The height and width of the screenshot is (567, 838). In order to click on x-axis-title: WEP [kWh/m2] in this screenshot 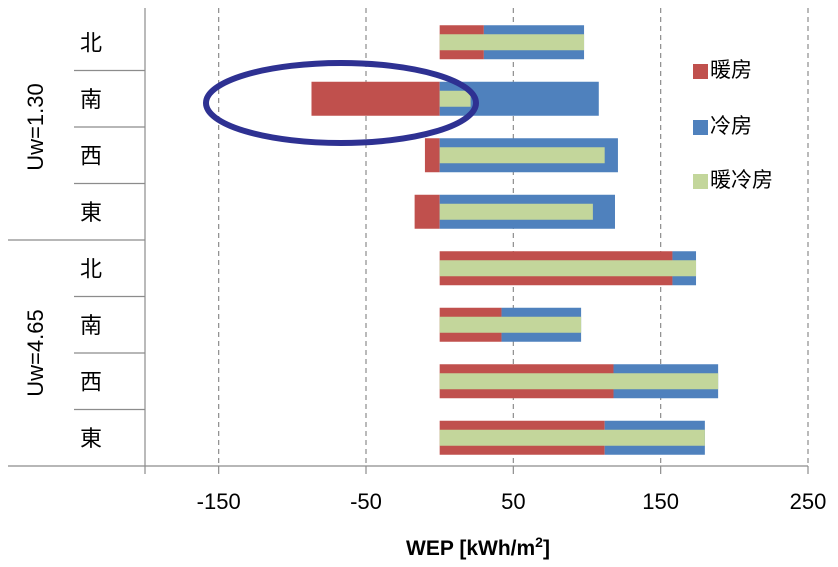, I will do `click(478, 547)`.